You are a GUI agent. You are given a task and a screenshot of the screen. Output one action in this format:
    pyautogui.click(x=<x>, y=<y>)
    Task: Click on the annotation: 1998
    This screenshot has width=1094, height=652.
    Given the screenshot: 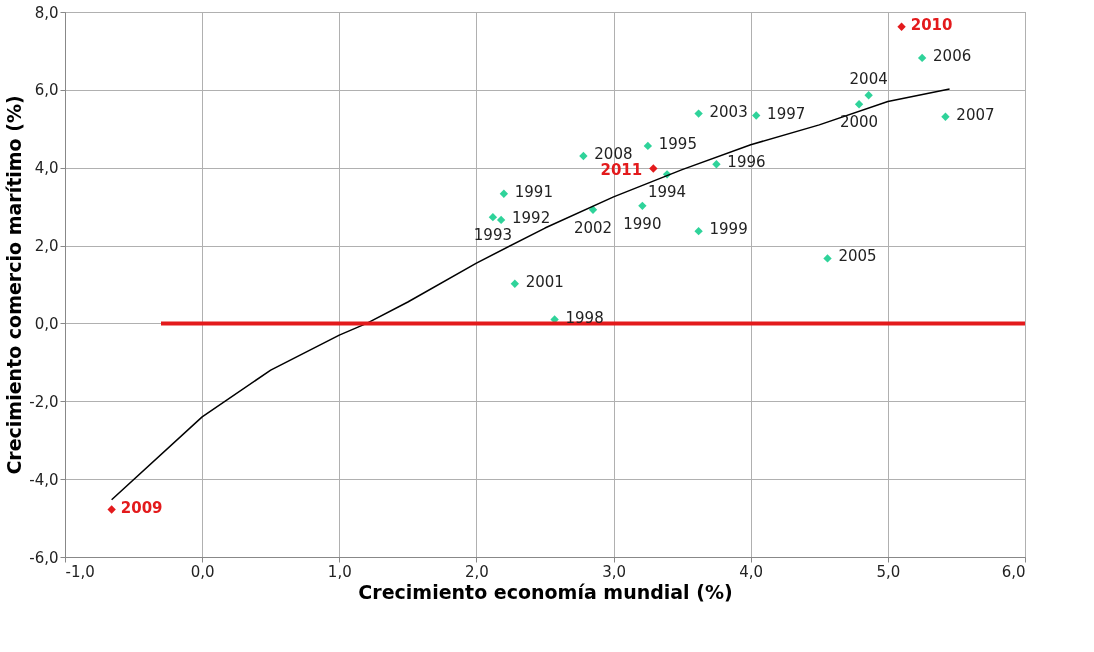 What is the action you would take?
    pyautogui.click(x=584, y=317)
    